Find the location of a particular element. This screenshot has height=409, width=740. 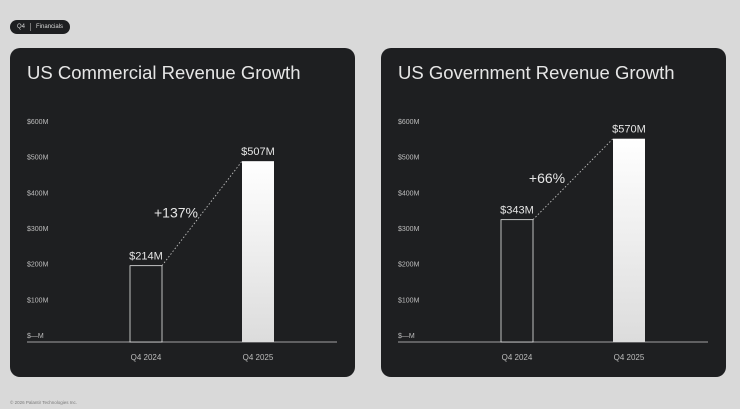

growth-label: +137% is located at coordinates (176, 212).